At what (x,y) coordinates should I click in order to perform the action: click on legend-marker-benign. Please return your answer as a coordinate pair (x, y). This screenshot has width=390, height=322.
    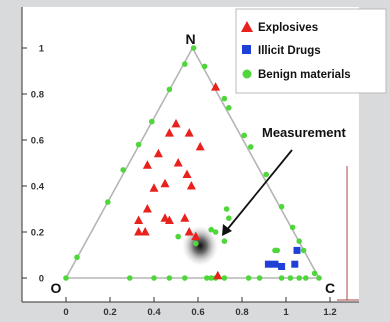
    Looking at the image, I should click on (247, 74).